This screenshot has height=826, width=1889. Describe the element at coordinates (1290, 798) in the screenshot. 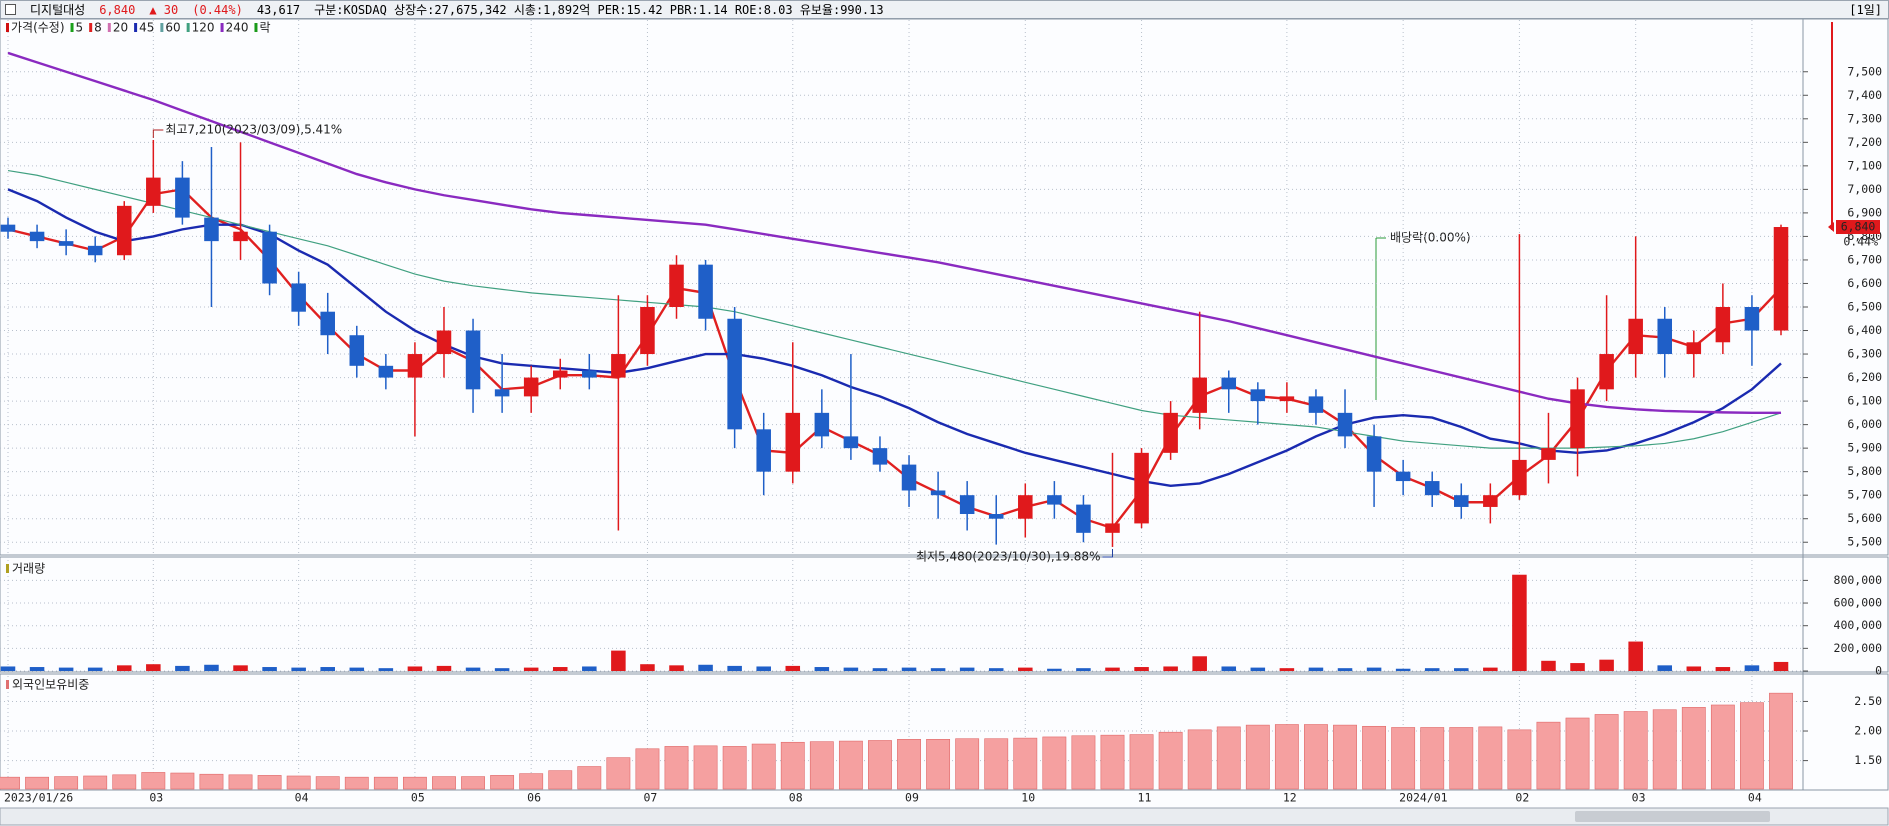

I see `x-tick-label: 12` at that location.